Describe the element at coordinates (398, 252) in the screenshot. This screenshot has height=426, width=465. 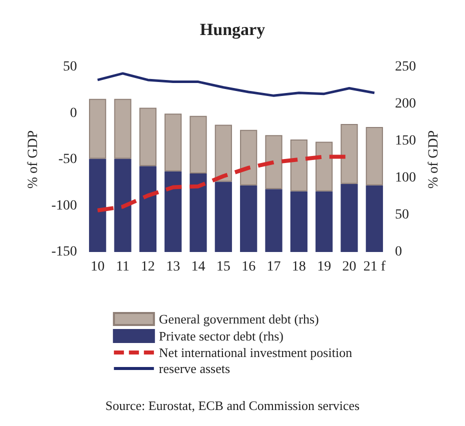
I see `y2-tick-label: 0` at that location.